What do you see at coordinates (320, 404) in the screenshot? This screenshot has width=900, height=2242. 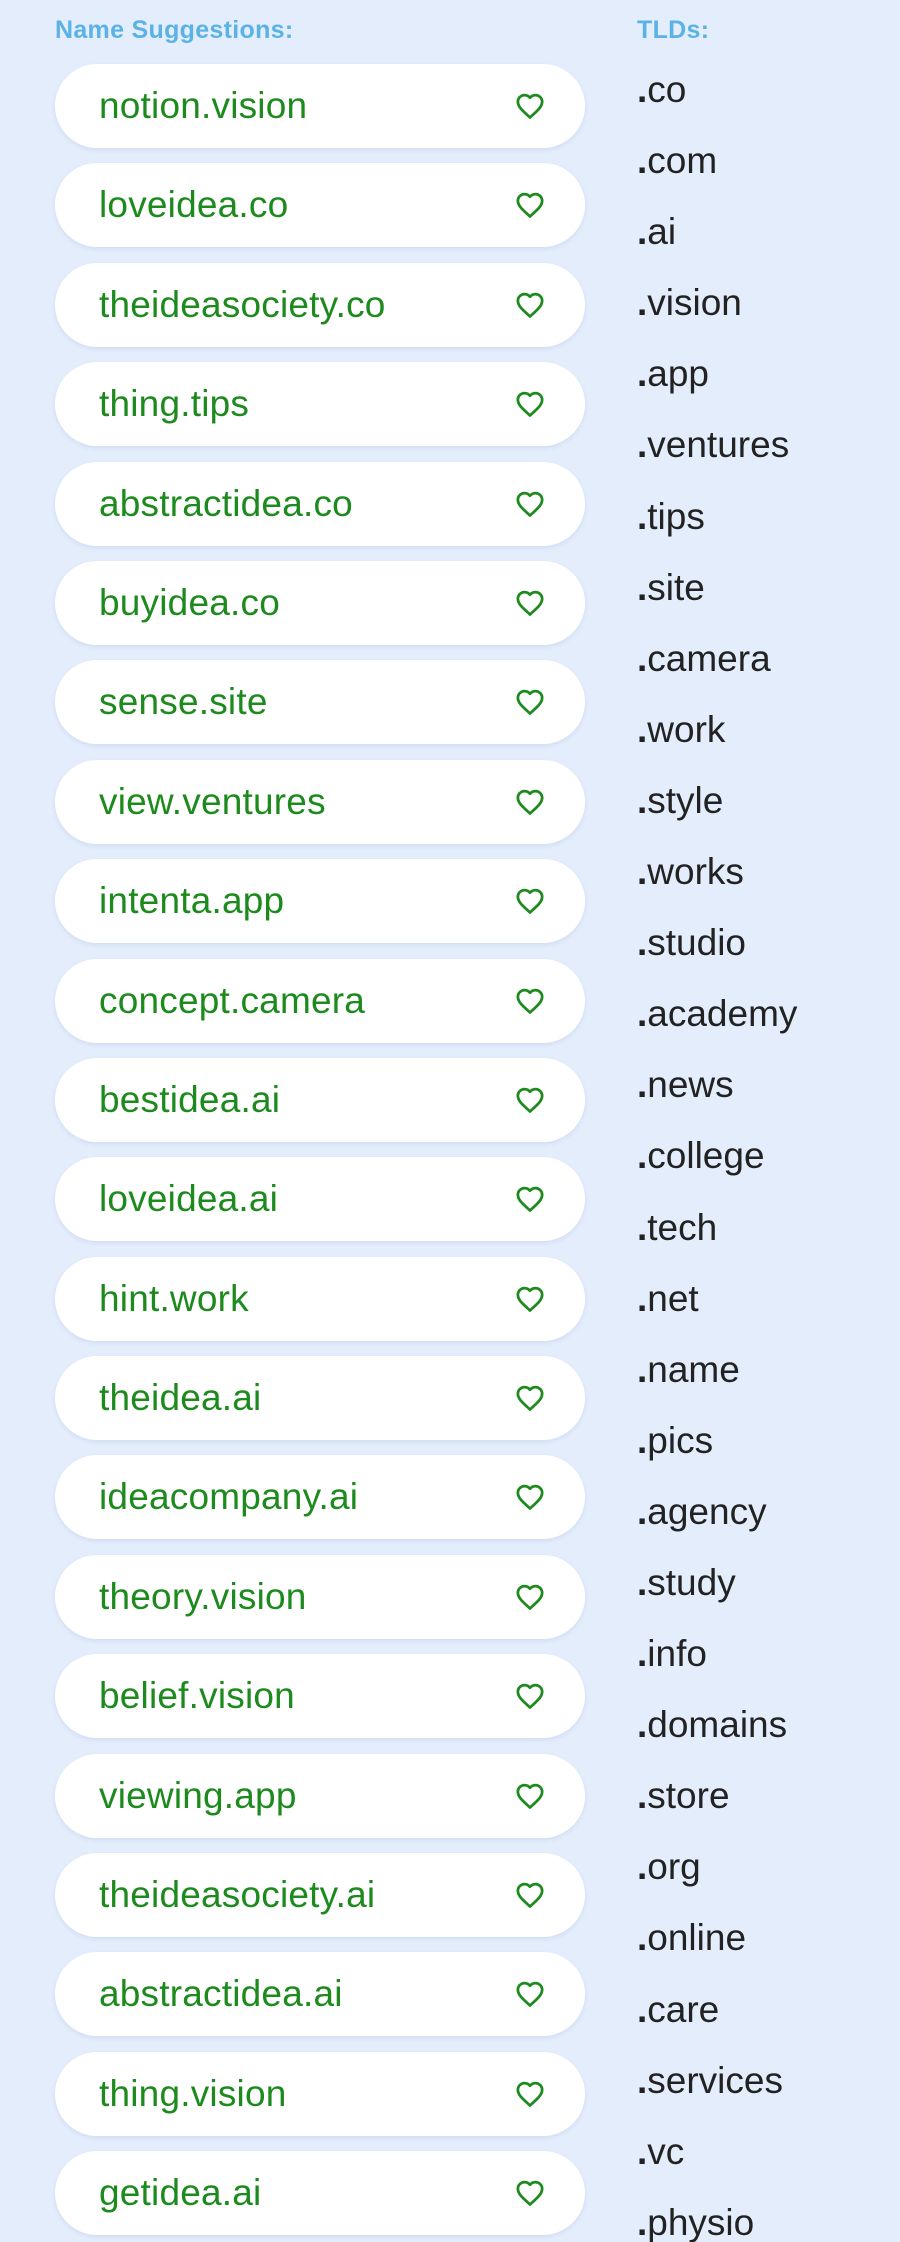 I see `name-suggestion-item: thing.tips` at bounding box center [320, 404].